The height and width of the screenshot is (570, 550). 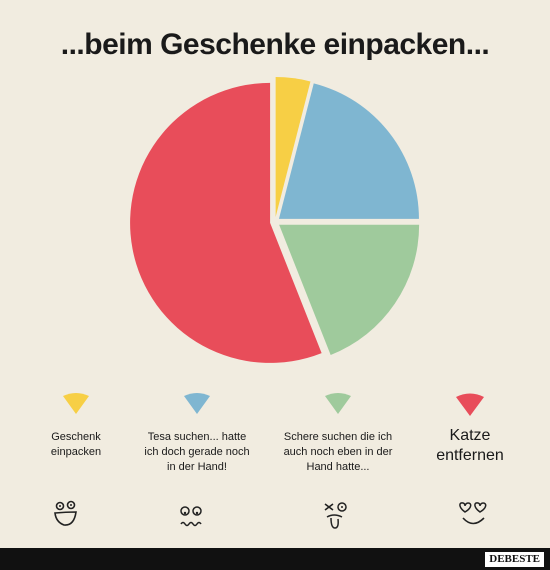 I want to click on legend-item-geschenk: Geschenk einpacken, so click(x=76, y=425).